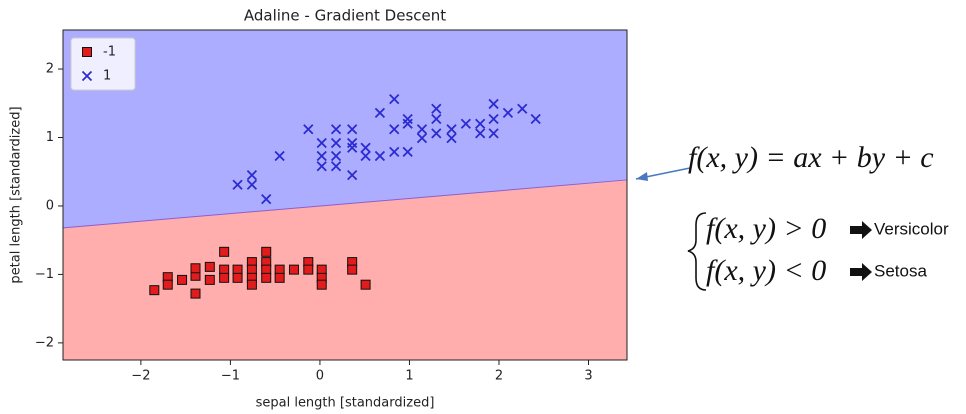  Describe the element at coordinates (345, 204) in the screenshot. I see `decision-boundary` at that location.